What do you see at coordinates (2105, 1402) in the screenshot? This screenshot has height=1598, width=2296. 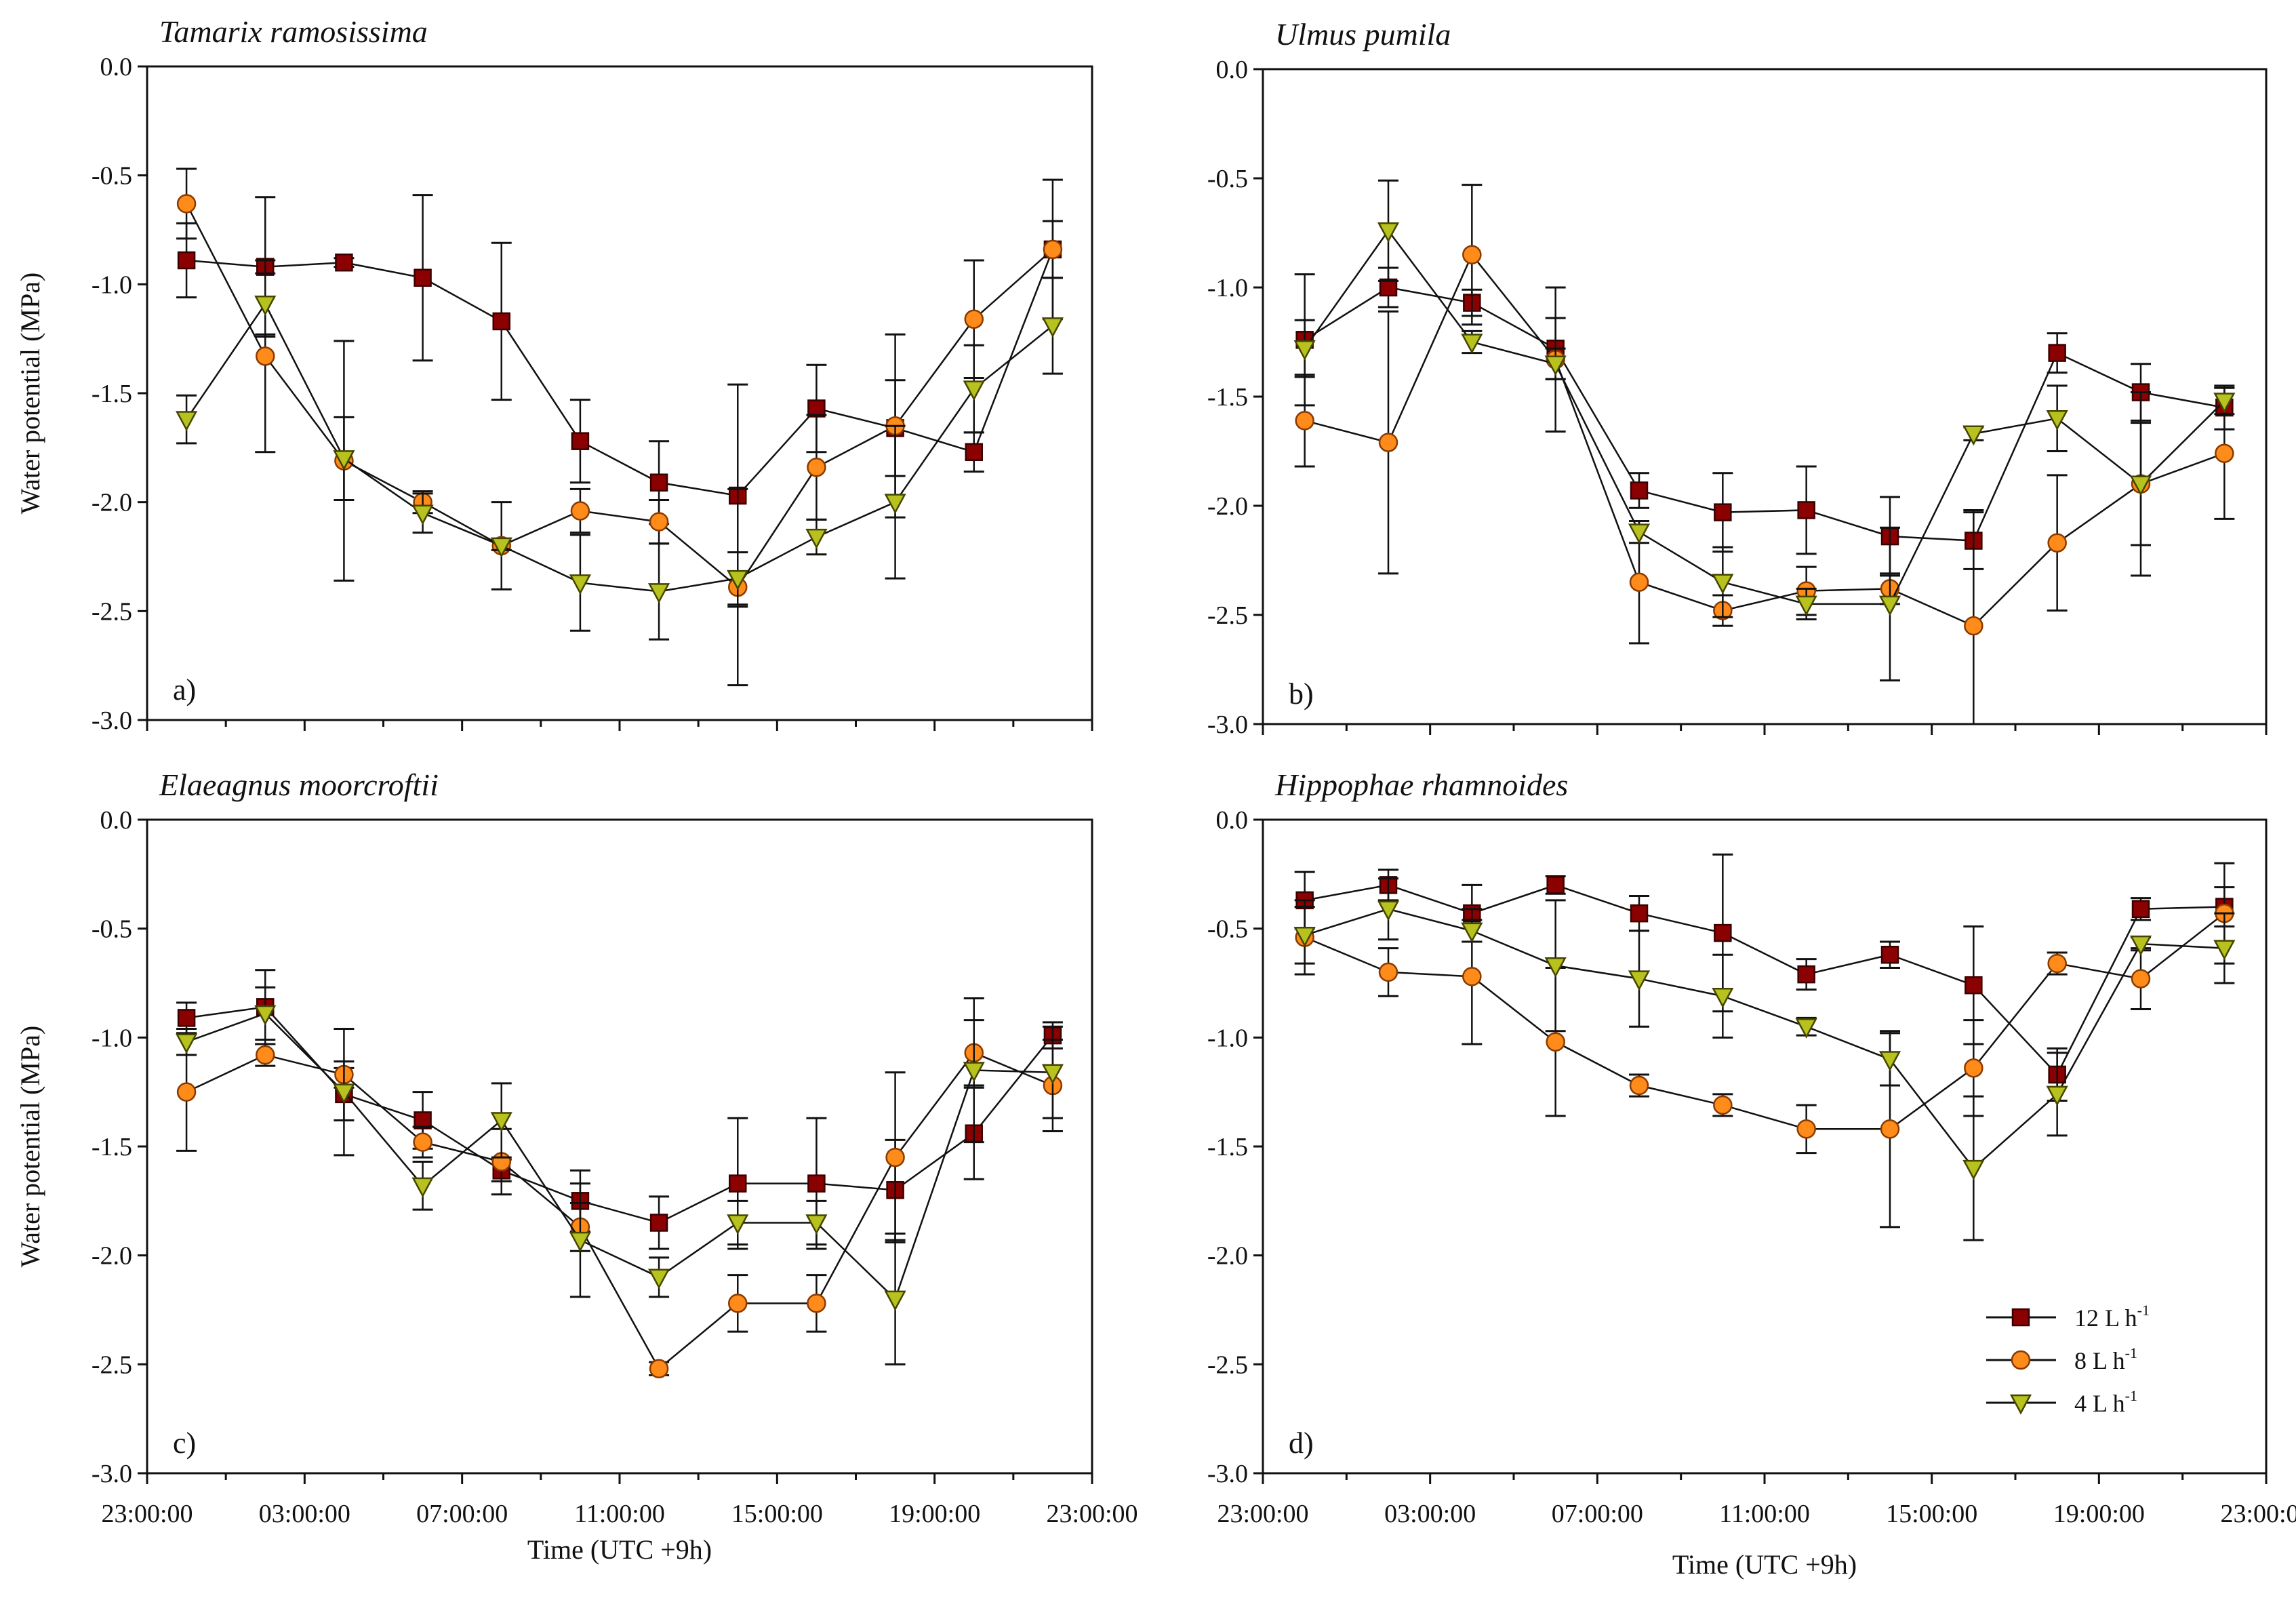 I see `legend-label: 4 L h-1` at bounding box center [2105, 1402].